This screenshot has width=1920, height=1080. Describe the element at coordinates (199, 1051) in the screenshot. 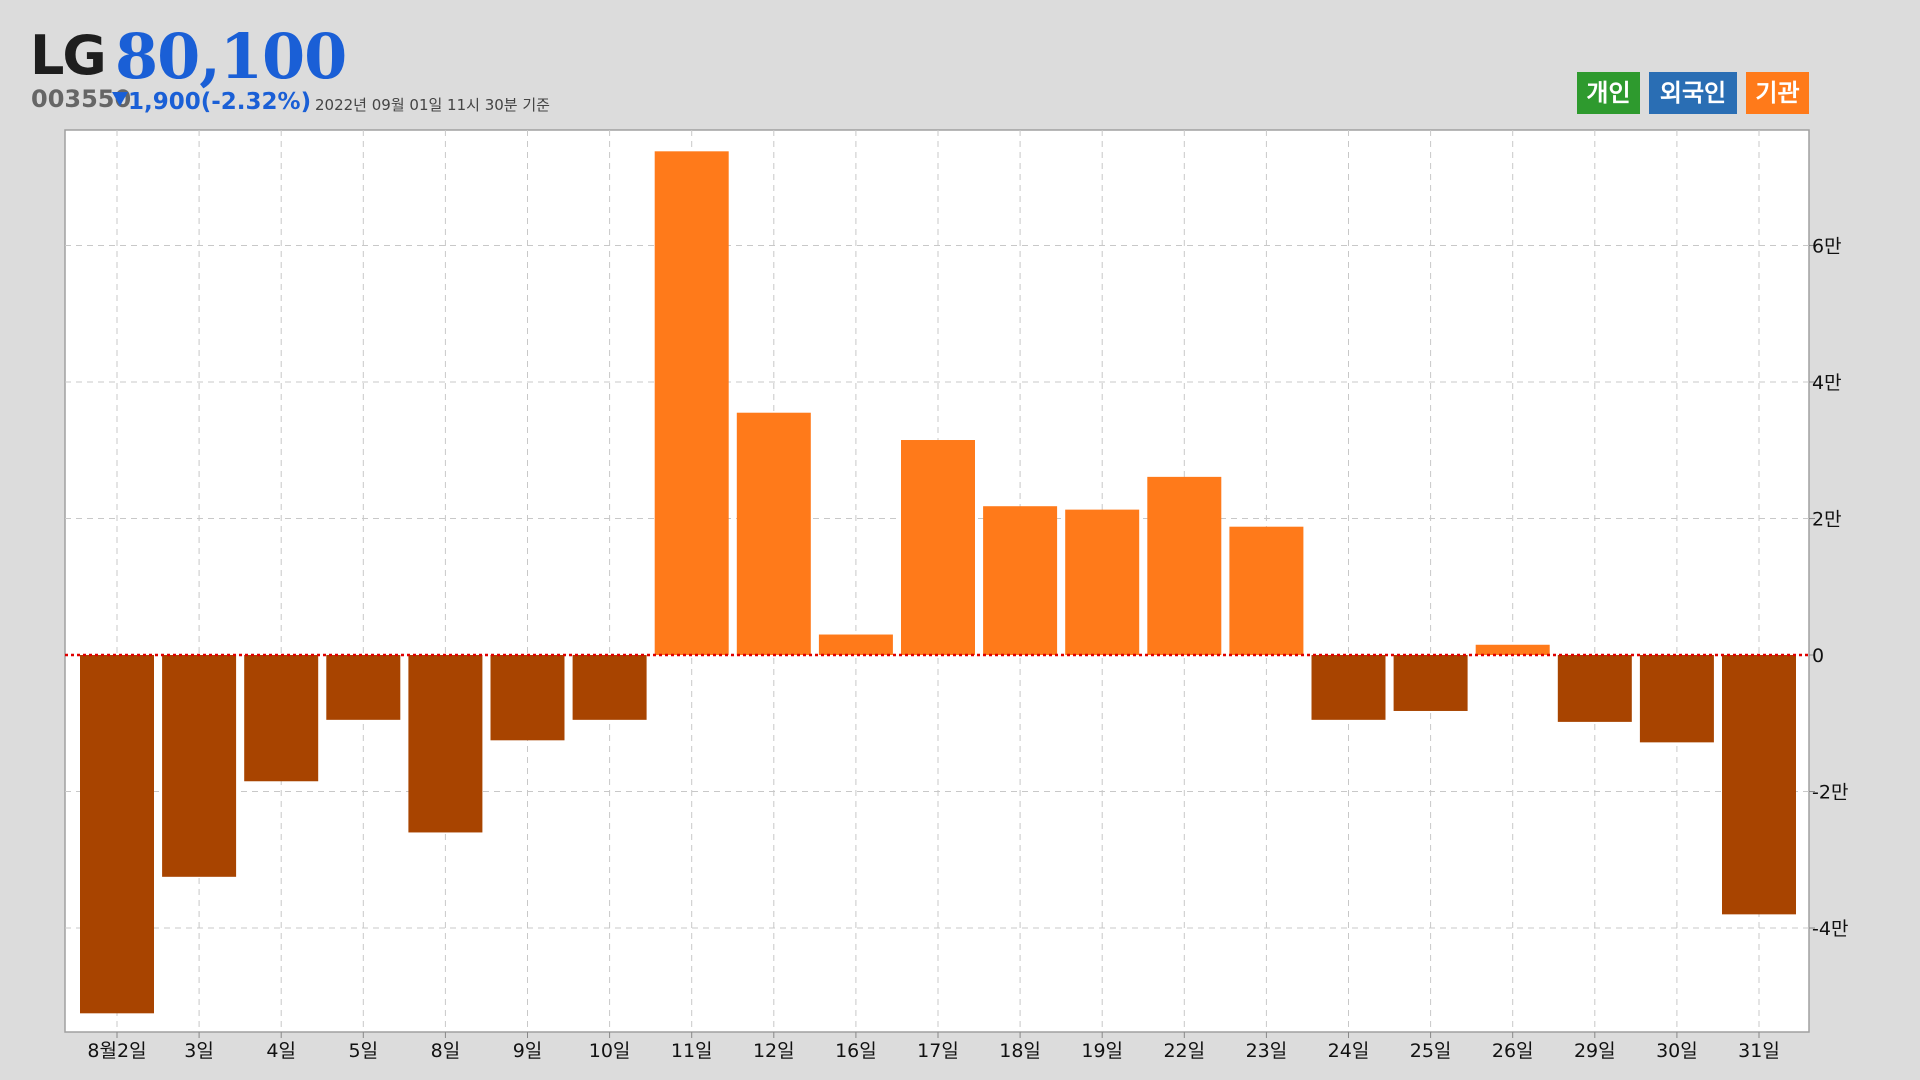

I see `x-tick-label: 3일` at that location.